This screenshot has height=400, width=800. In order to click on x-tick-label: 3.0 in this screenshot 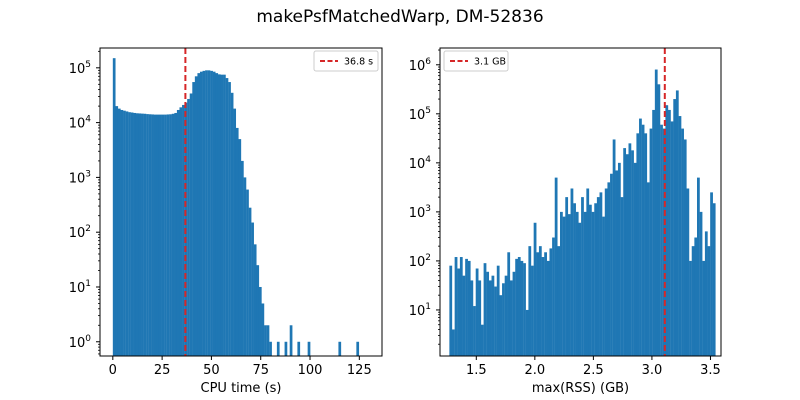, I will do `click(652, 370)`.